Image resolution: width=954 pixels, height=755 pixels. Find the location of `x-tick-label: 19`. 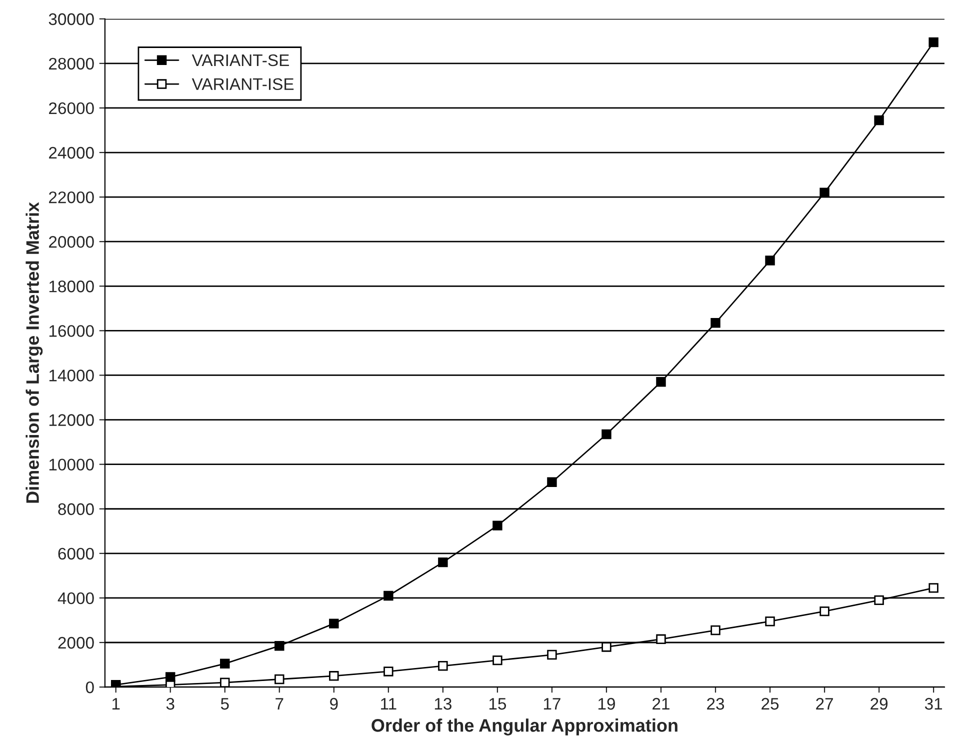

x-tick-label: 19 is located at coordinates (606, 704).